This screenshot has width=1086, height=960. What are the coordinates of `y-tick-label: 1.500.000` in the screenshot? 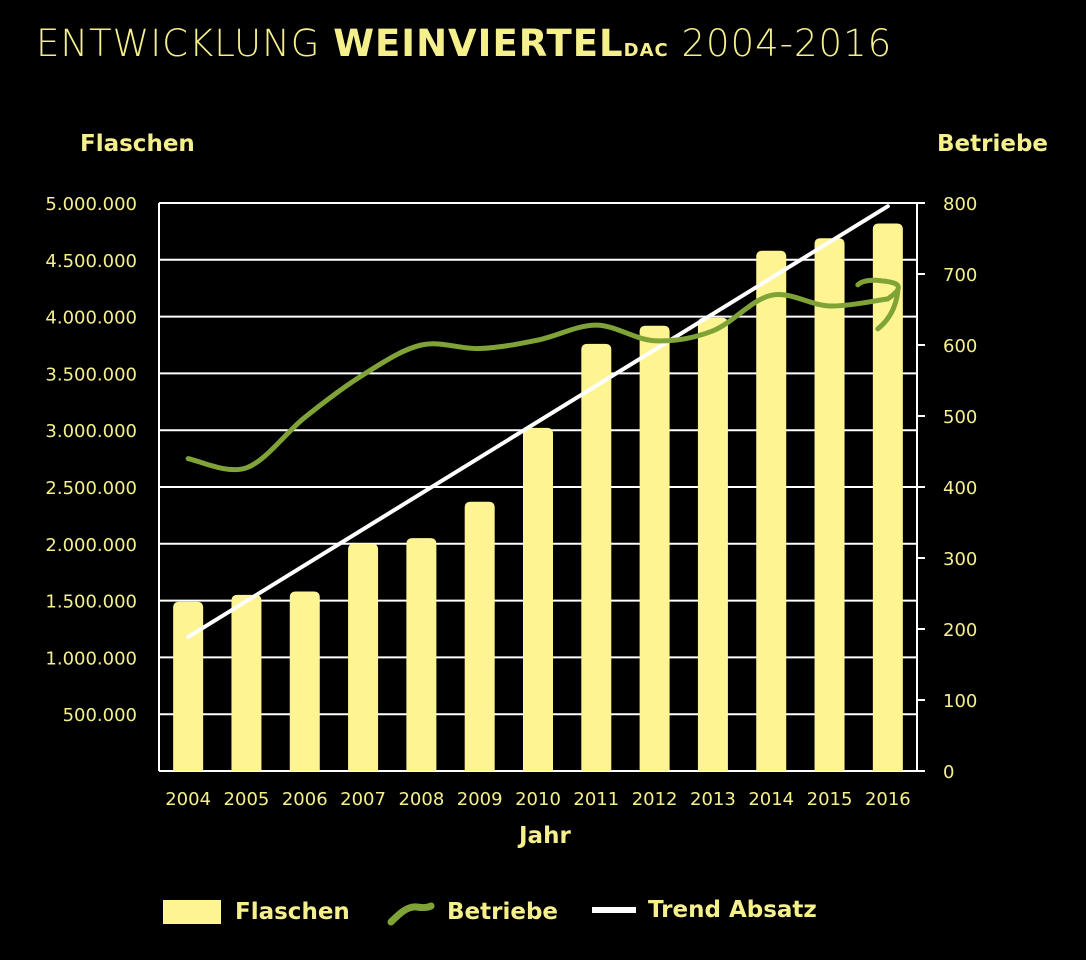 It's located at (91, 602).